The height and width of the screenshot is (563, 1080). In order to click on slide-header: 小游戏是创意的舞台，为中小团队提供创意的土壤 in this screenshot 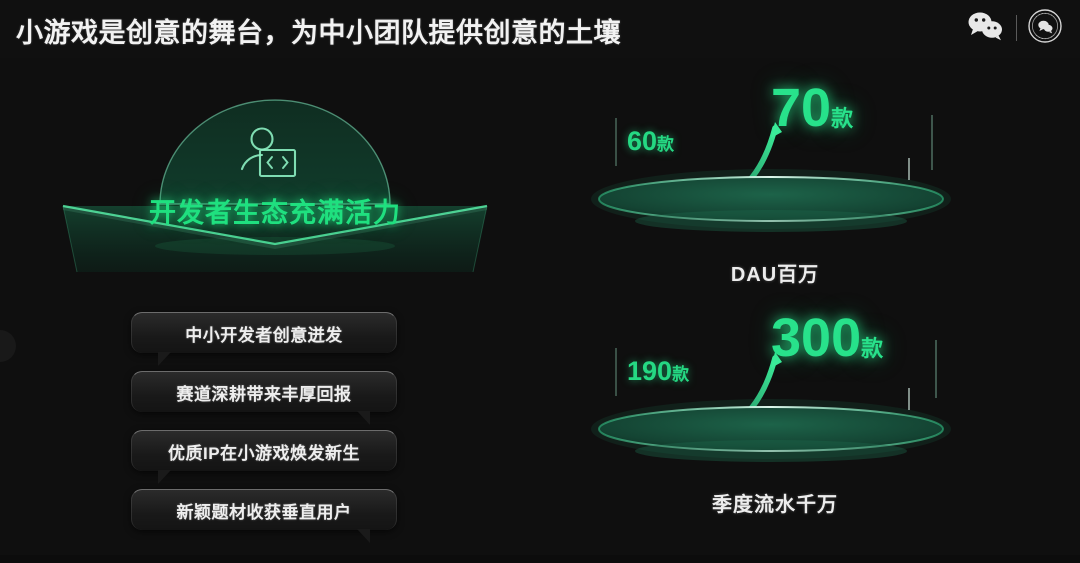, I will do `click(540, 29)`.